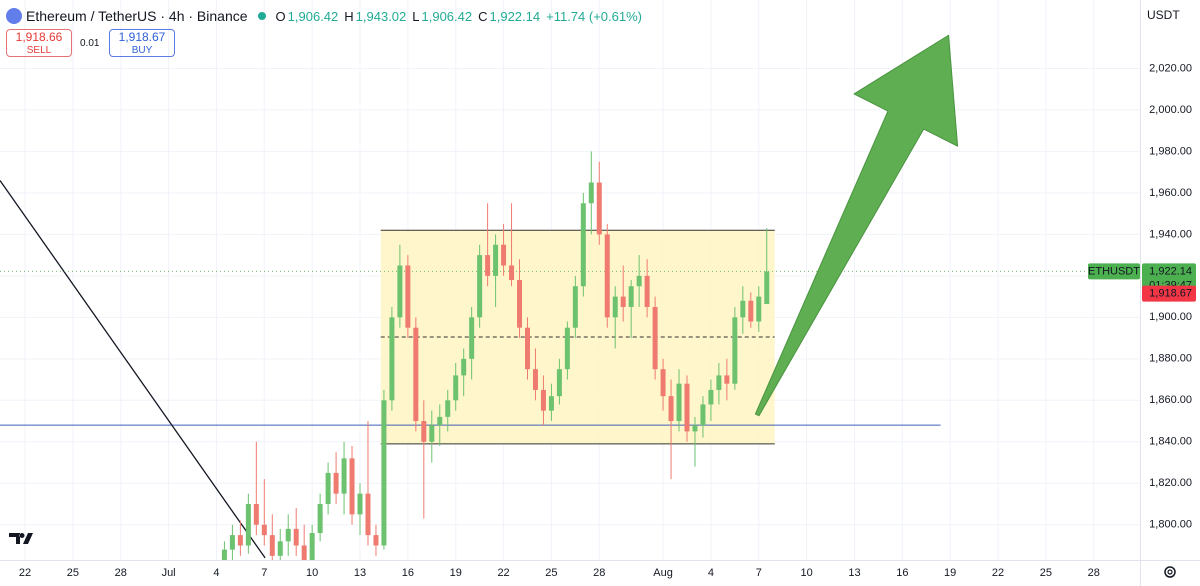 The image size is (1200, 586). What do you see at coordinates (447, 16) in the screenshot?
I see `ohlc-value: 1,906.42` at bounding box center [447, 16].